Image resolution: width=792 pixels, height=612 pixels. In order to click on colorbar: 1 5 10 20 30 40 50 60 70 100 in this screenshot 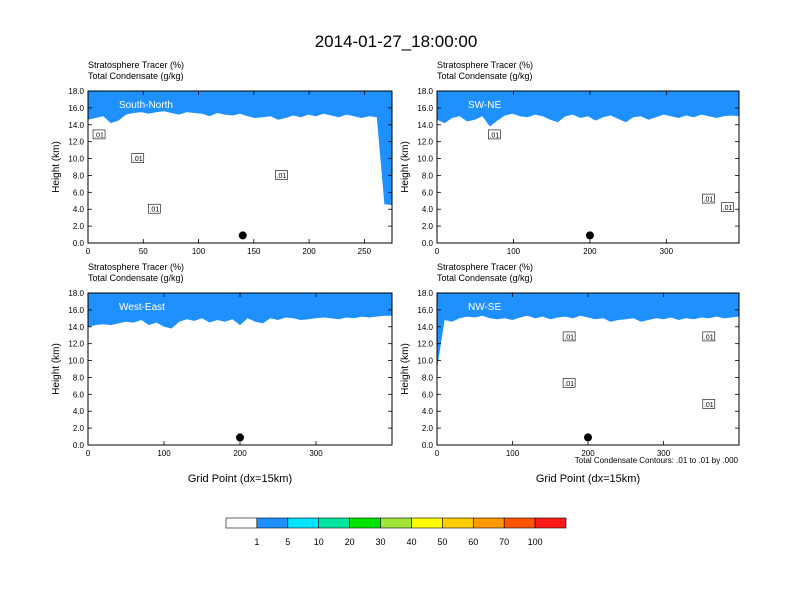, I will do `click(396, 532)`.